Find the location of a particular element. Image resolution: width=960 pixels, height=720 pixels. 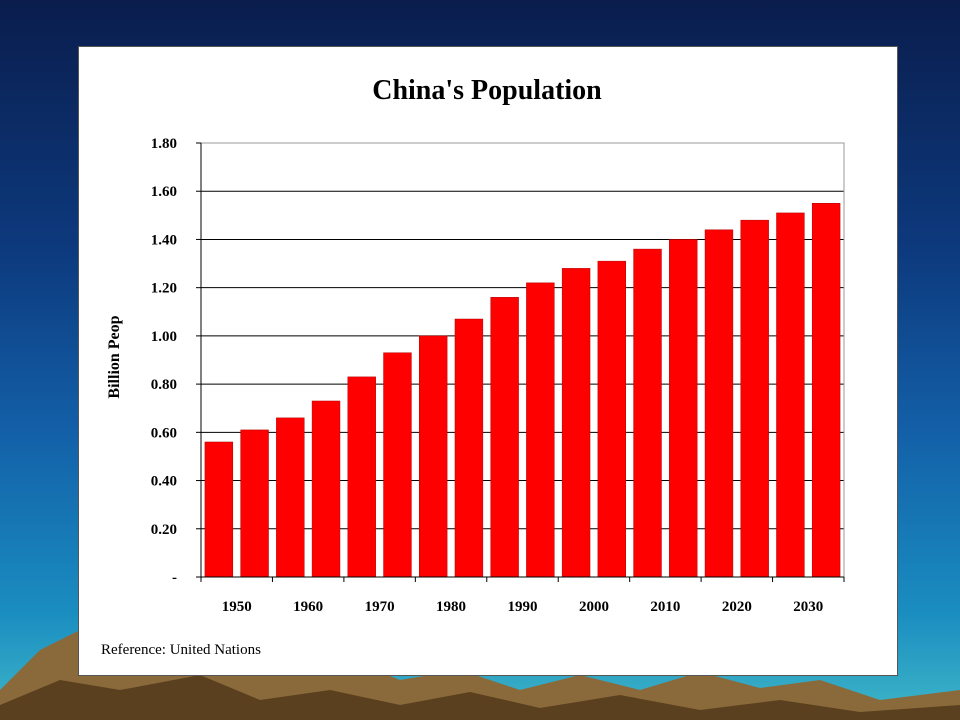

x-tick-label: 1980 is located at coordinates (451, 607).